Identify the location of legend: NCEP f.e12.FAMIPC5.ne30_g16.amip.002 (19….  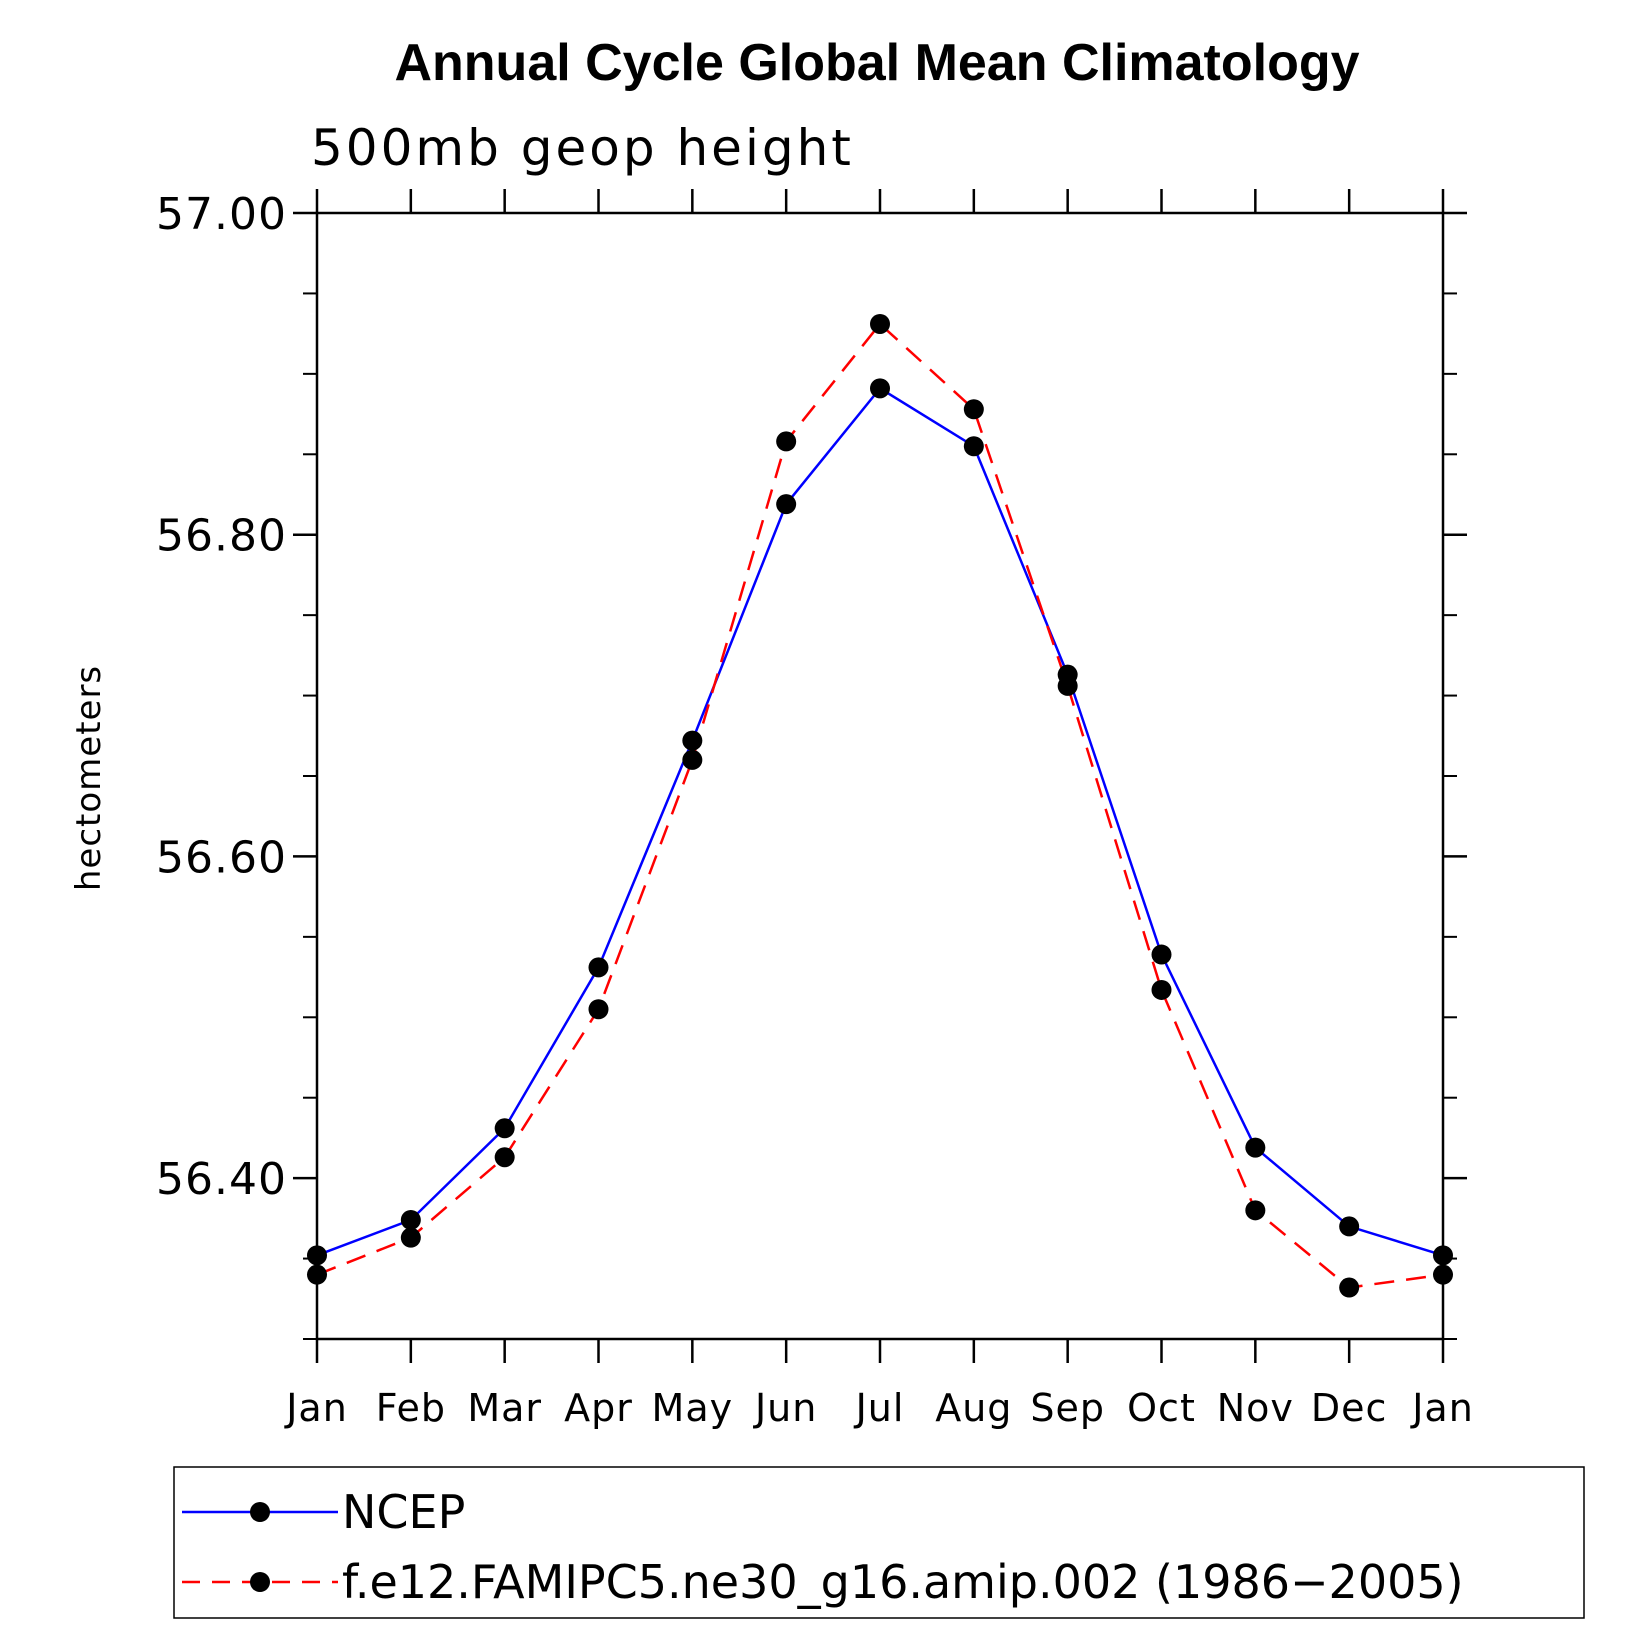
(879, 1542).